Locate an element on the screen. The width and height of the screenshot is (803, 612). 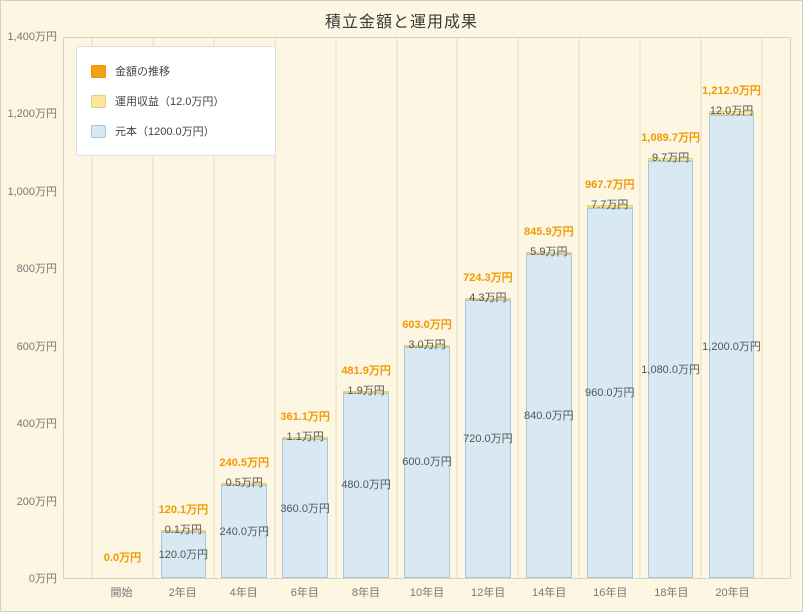
y-tick-label: 1,400万円 is located at coordinates (32, 37).